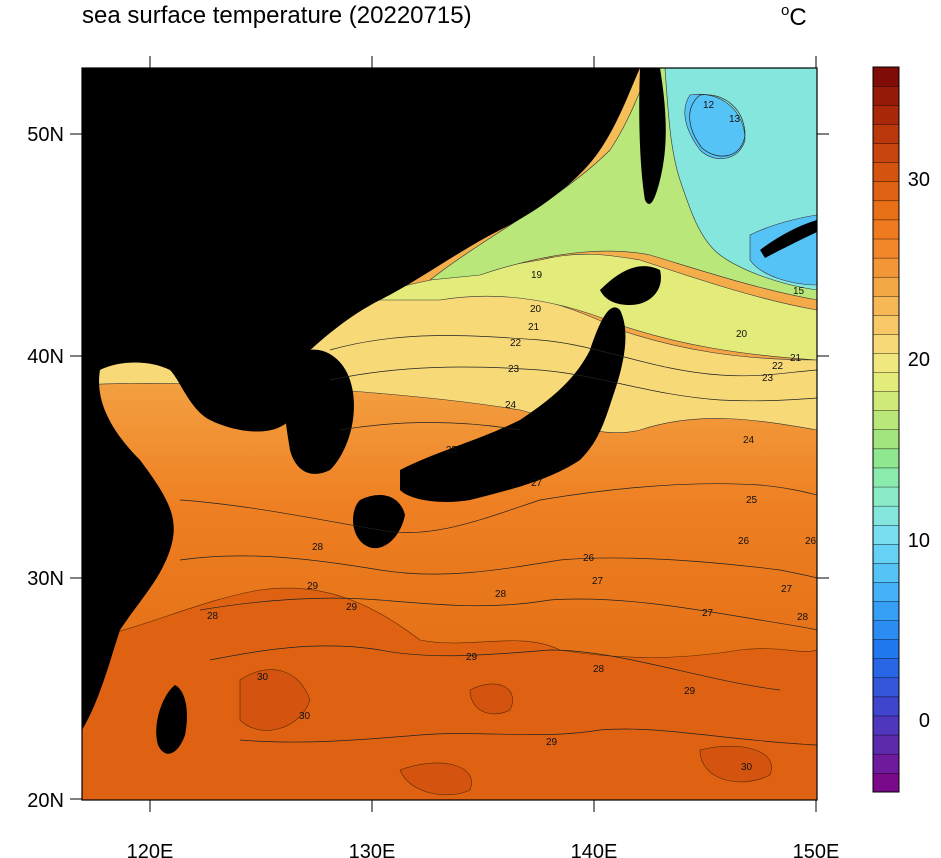 The width and height of the screenshot is (941, 858). I want to click on contour-label: 12, so click(709, 105).